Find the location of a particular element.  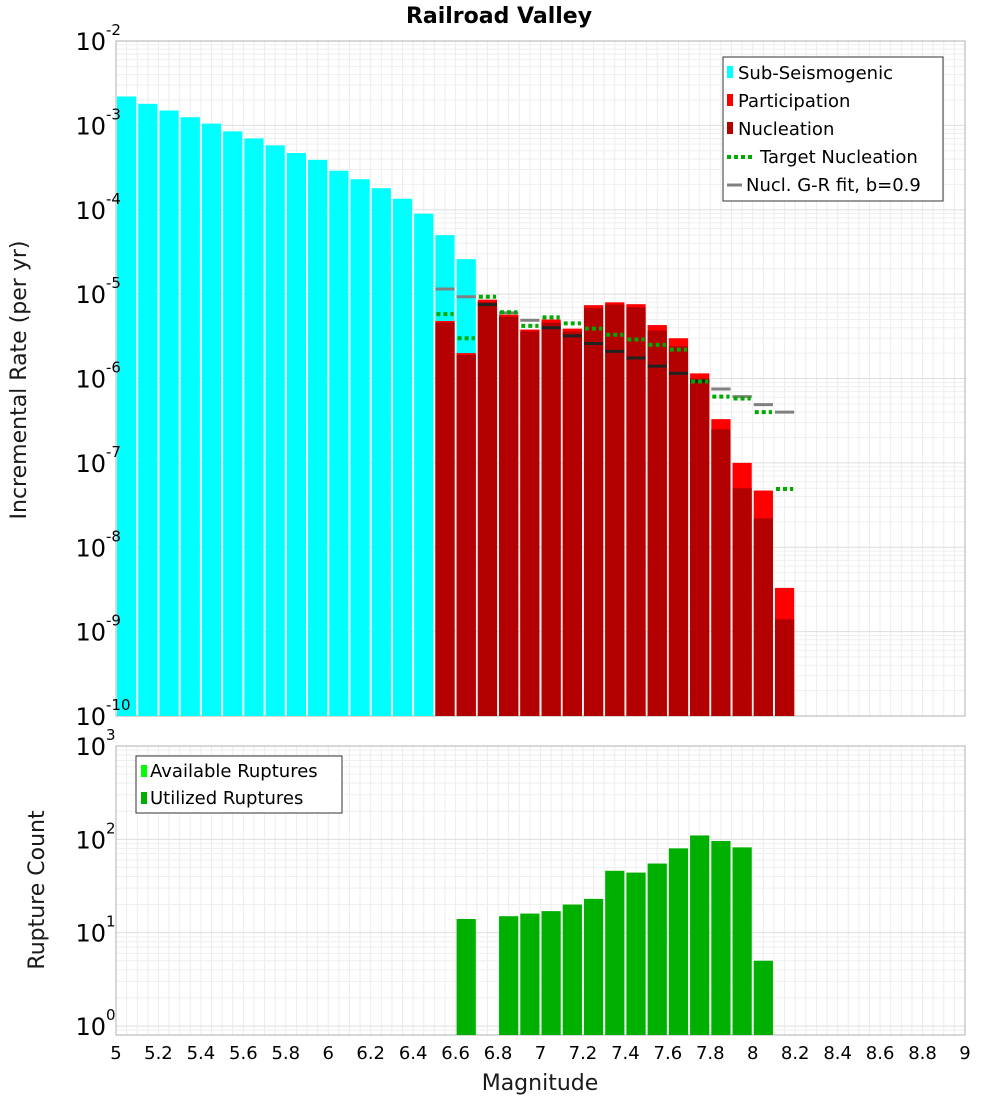

legend-label-participation: Participation is located at coordinates (794, 101).